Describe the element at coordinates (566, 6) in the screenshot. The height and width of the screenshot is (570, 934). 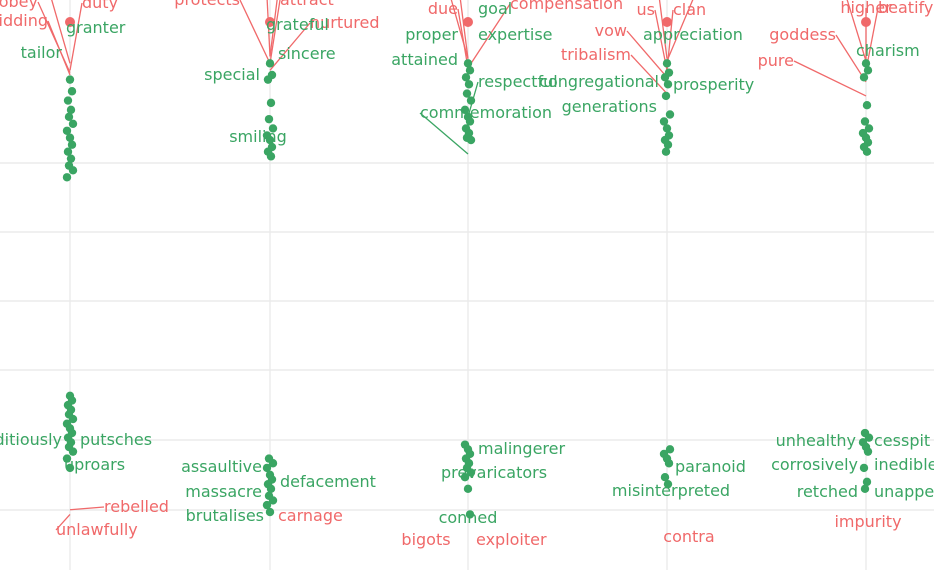
I see `word-label-c2-4: compensation` at that location.